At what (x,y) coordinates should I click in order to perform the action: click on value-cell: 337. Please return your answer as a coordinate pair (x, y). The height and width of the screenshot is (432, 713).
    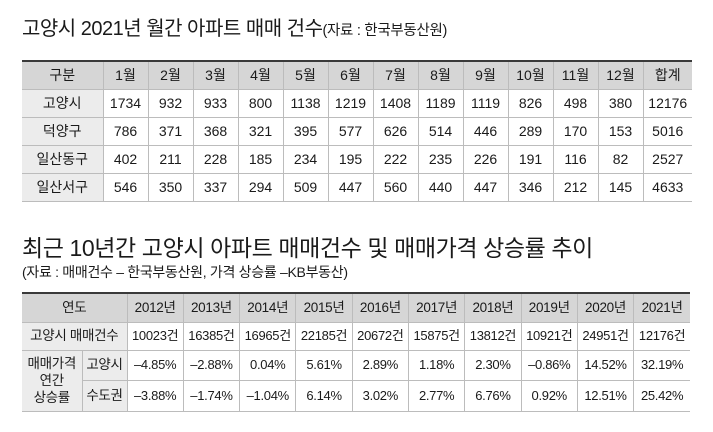
    Looking at the image, I should click on (215, 187).